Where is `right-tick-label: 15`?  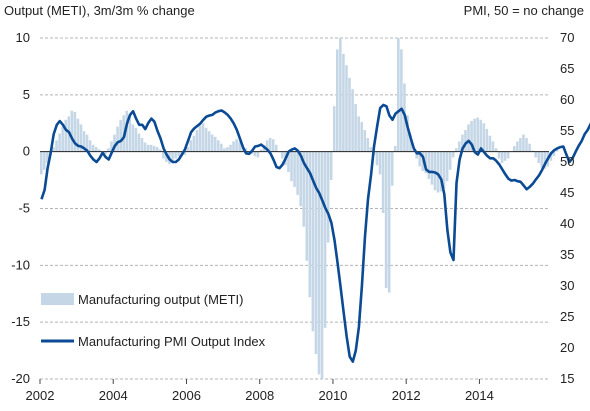
right-tick-label: 15 is located at coordinates (567, 378).